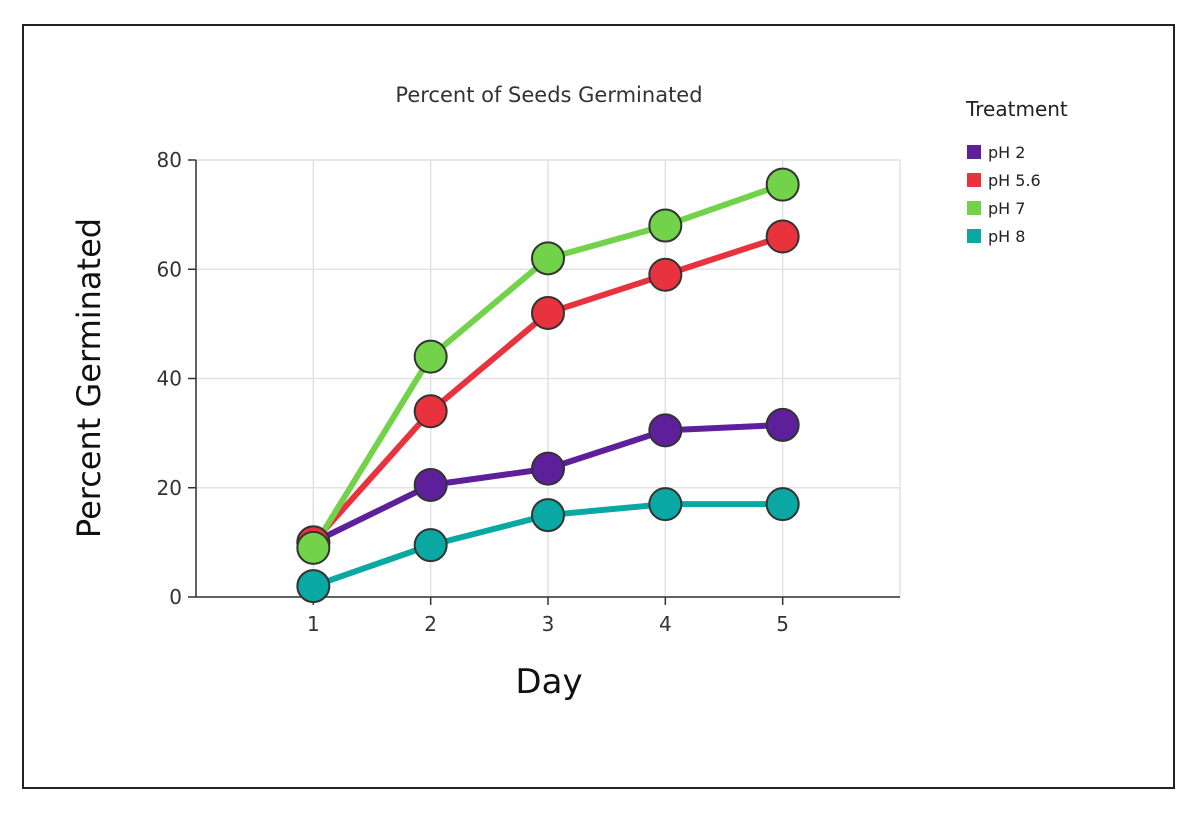  I want to click on y-axis-title: Percent Germinated, so click(89, 378).